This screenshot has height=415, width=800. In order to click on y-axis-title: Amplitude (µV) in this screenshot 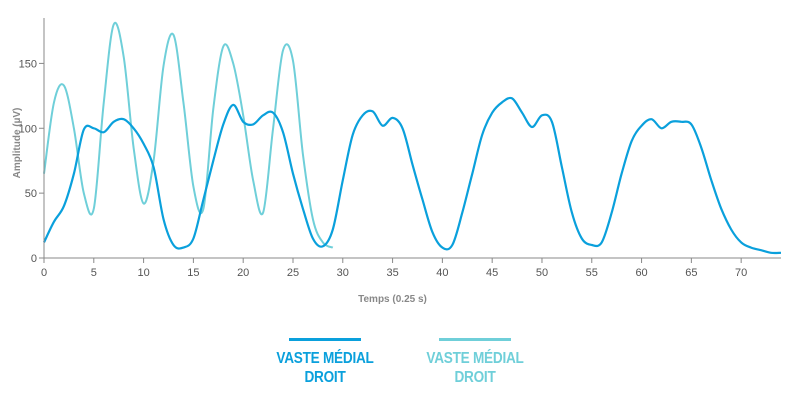, I will do `click(17, 143)`.